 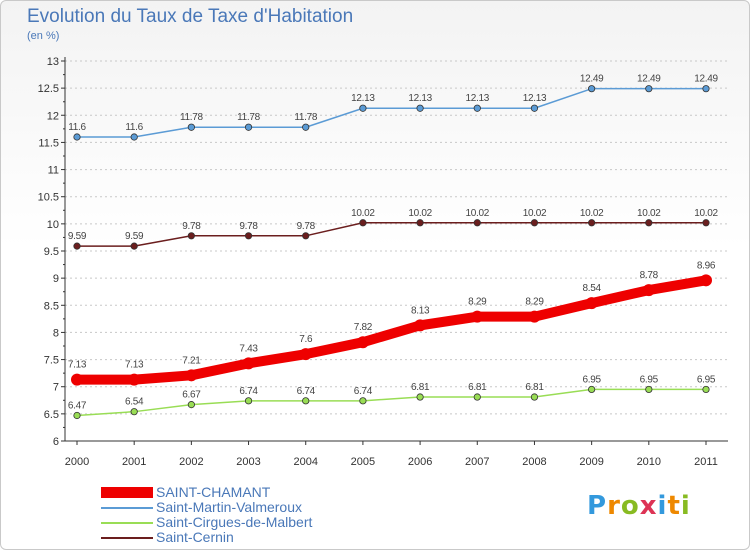 I want to click on logo-letter: o, so click(x=630, y=506).